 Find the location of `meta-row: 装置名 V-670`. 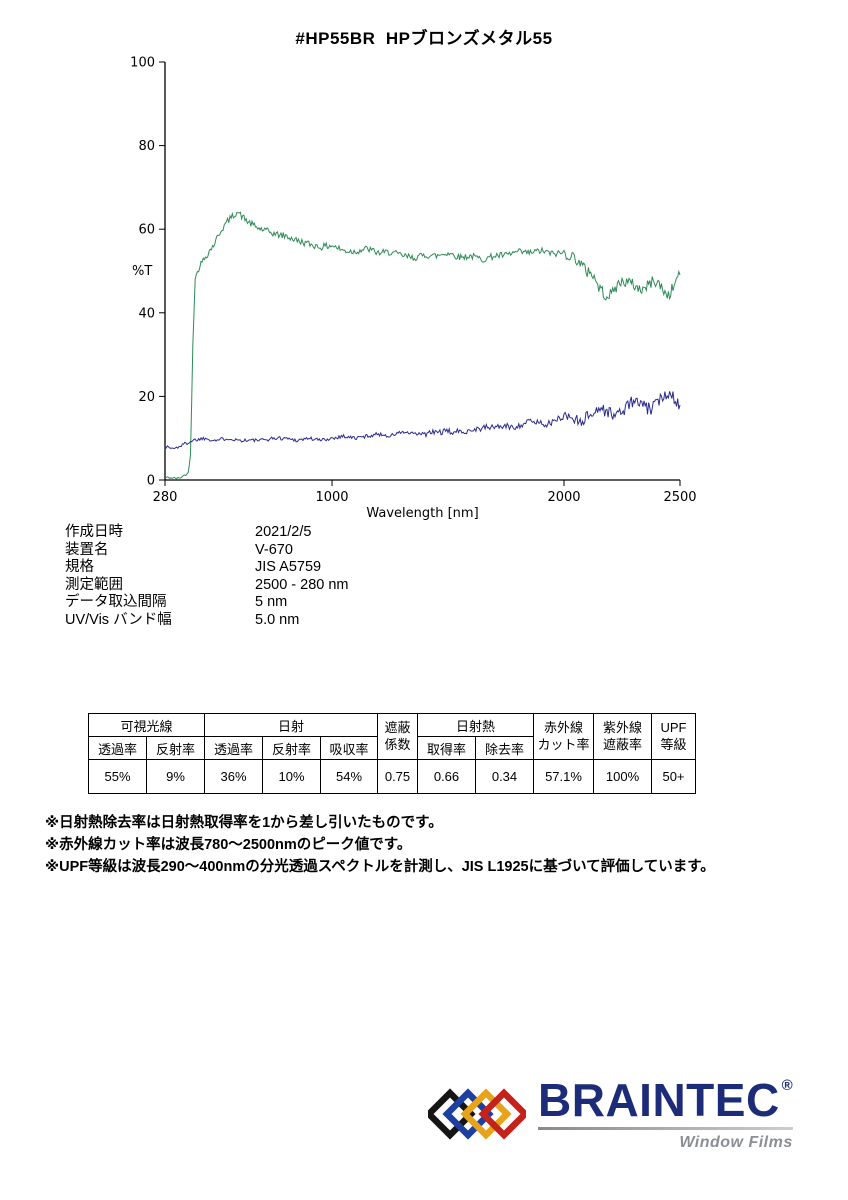

meta-row: 装置名 V-670 is located at coordinates (207, 551).